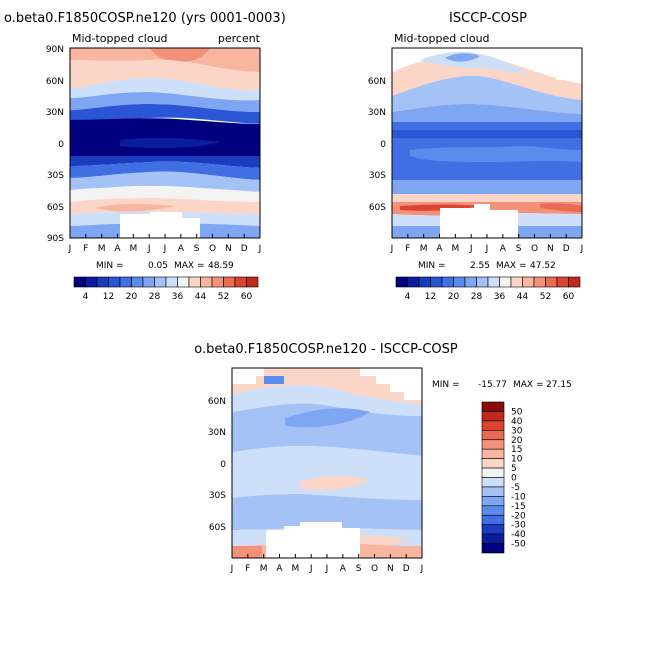 Image resolution: width=654 pixels, height=654 pixels. I want to click on panel-diff-min-value: -15.77, so click(492, 385).